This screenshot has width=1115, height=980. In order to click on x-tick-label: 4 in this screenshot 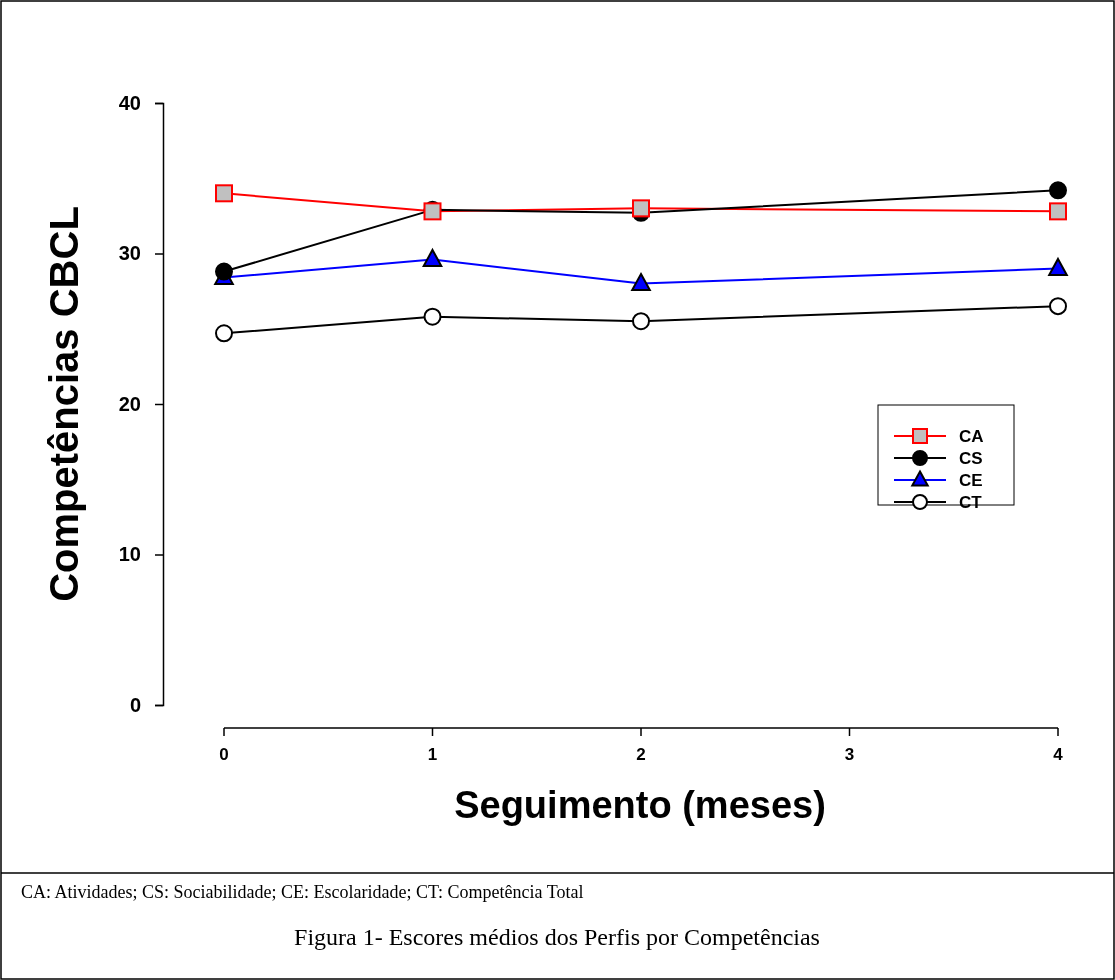, I will do `click(1058, 754)`.